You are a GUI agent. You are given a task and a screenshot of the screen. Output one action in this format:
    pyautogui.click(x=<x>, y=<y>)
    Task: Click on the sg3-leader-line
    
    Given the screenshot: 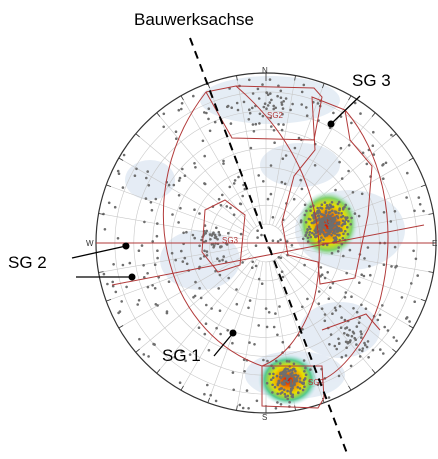 What is the action you would take?
    pyautogui.click(x=345, y=110)
    